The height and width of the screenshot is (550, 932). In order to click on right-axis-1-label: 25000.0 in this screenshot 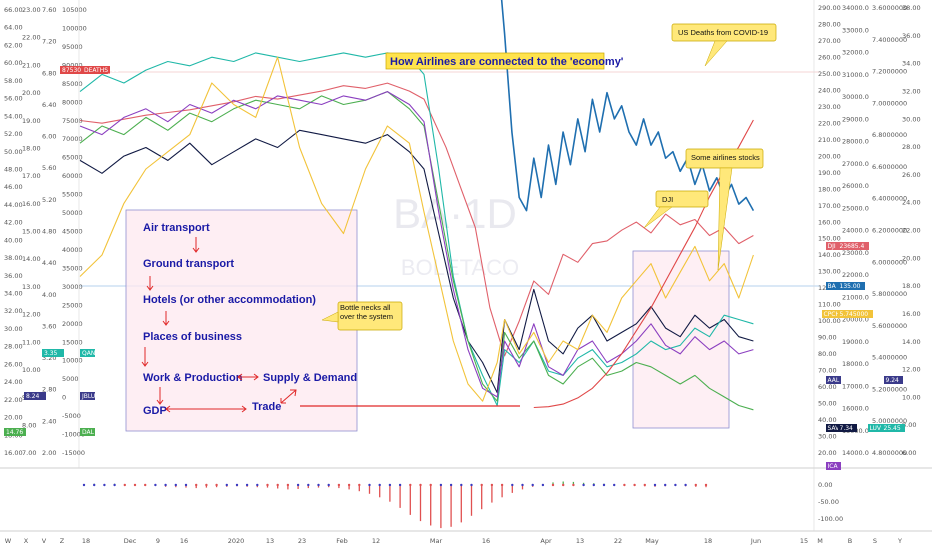, I will do `click(855, 208)`.